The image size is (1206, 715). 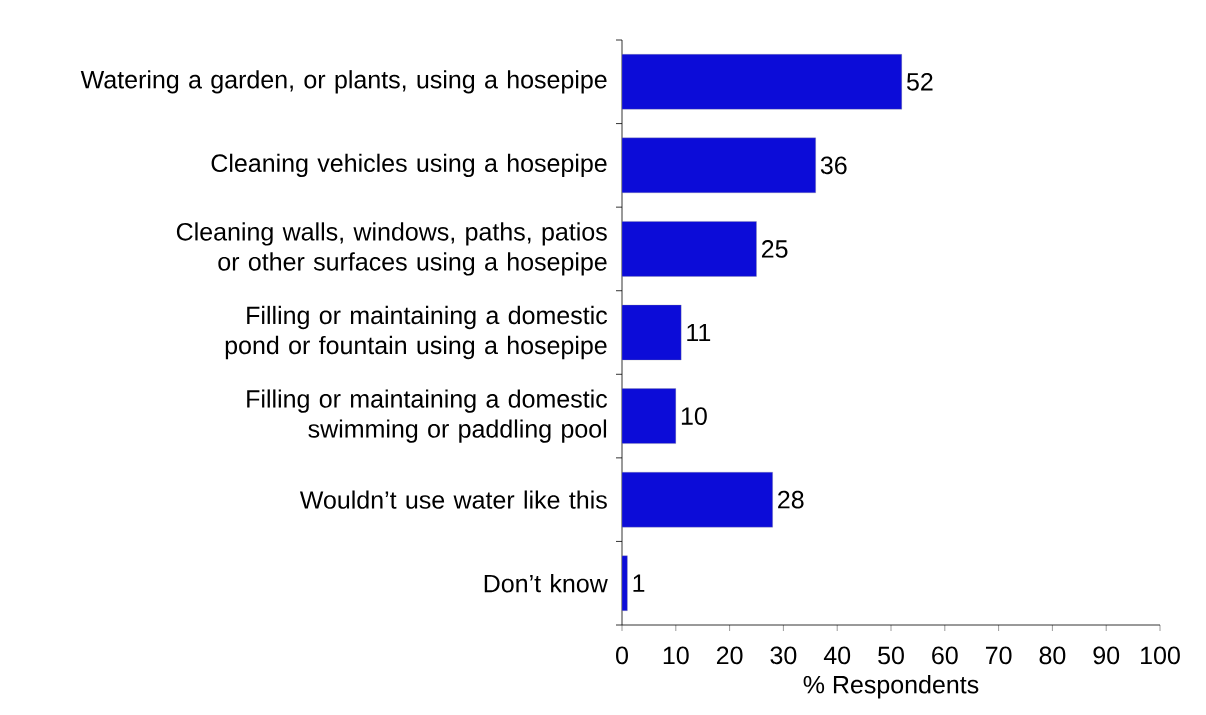 What do you see at coordinates (837, 655) in the screenshot?
I see `x-tick-label: 40` at bounding box center [837, 655].